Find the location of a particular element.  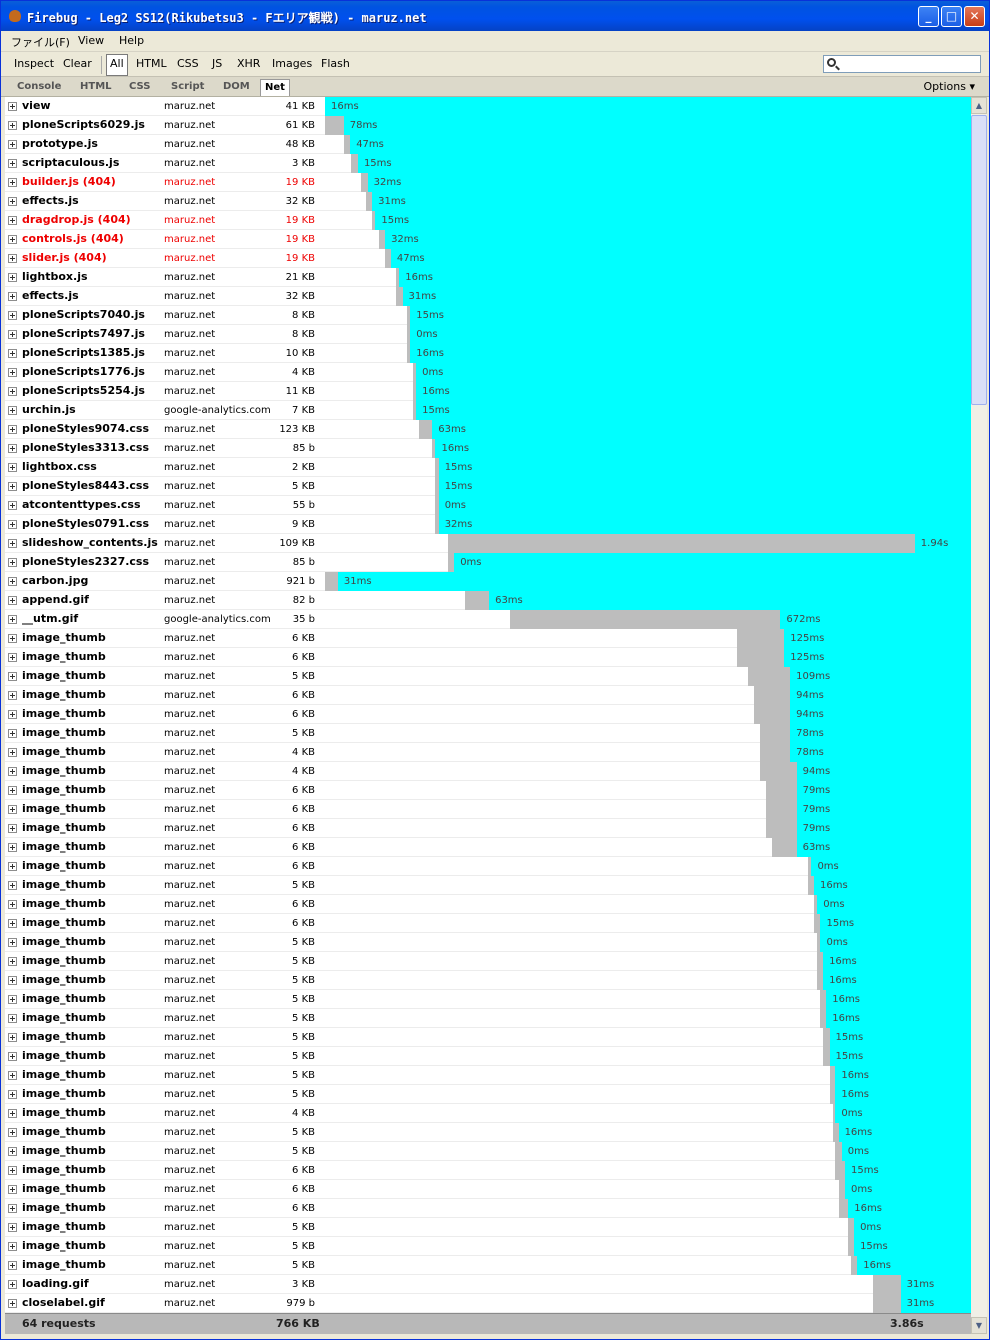

tab-script: Script is located at coordinates (188, 86).